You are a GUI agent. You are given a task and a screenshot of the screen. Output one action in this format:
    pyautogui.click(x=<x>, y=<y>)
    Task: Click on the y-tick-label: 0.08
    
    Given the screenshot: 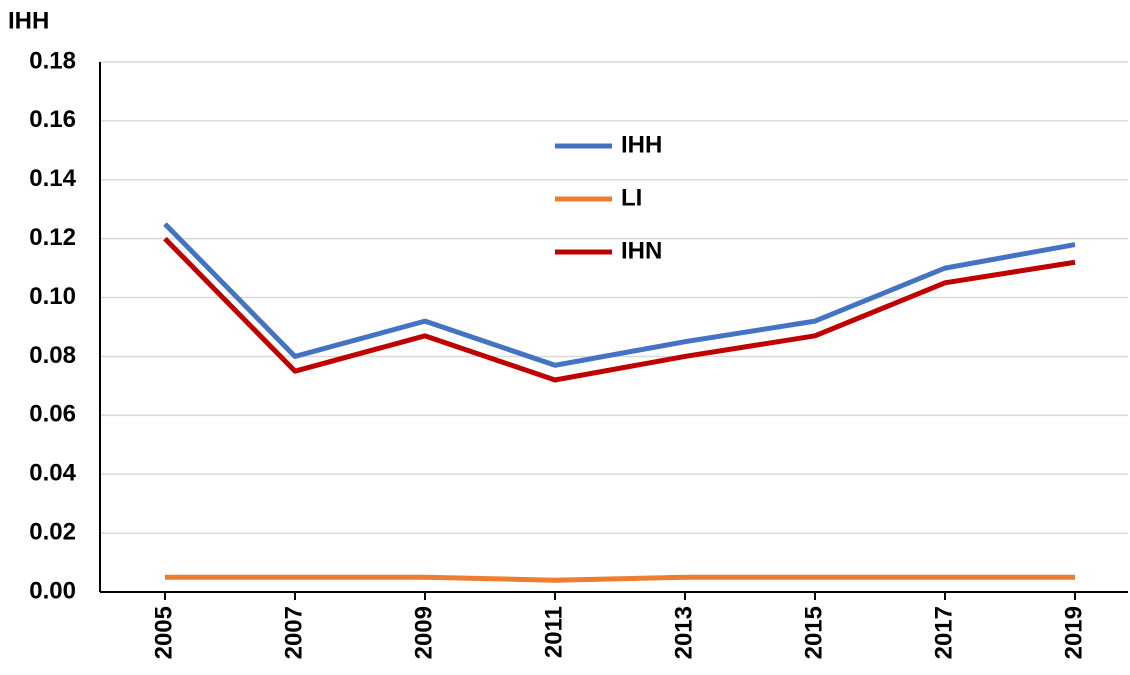 What is the action you would take?
    pyautogui.click(x=52, y=355)
    